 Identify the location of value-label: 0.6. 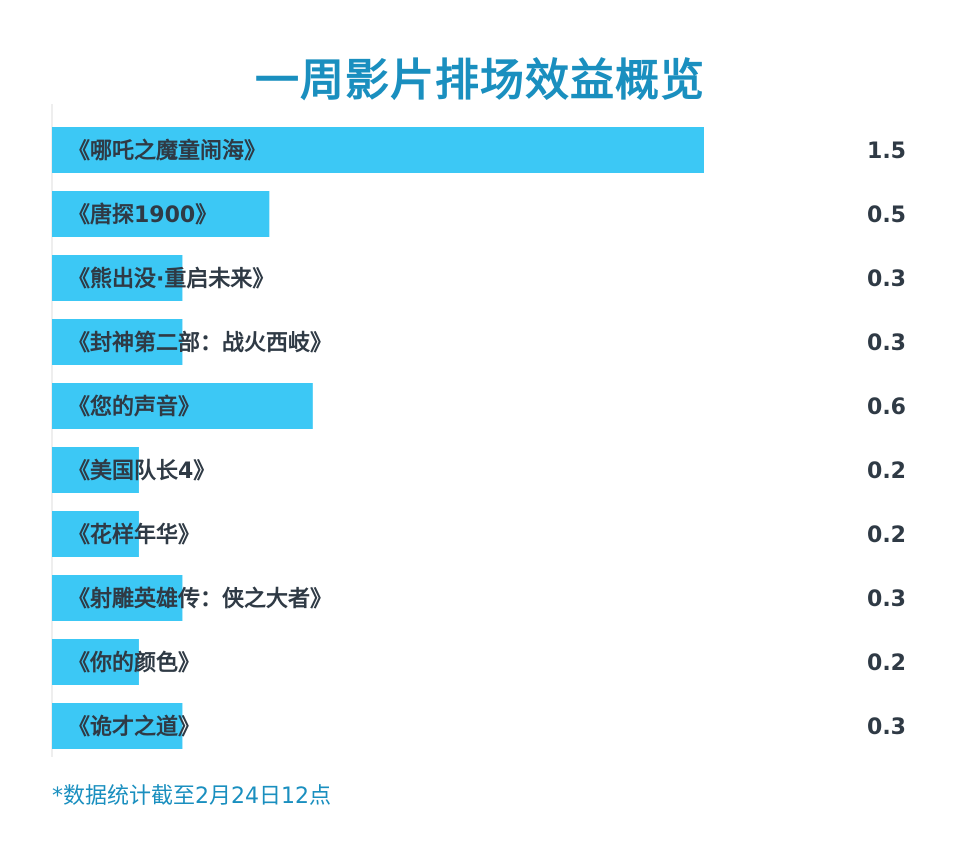
(886, 407).